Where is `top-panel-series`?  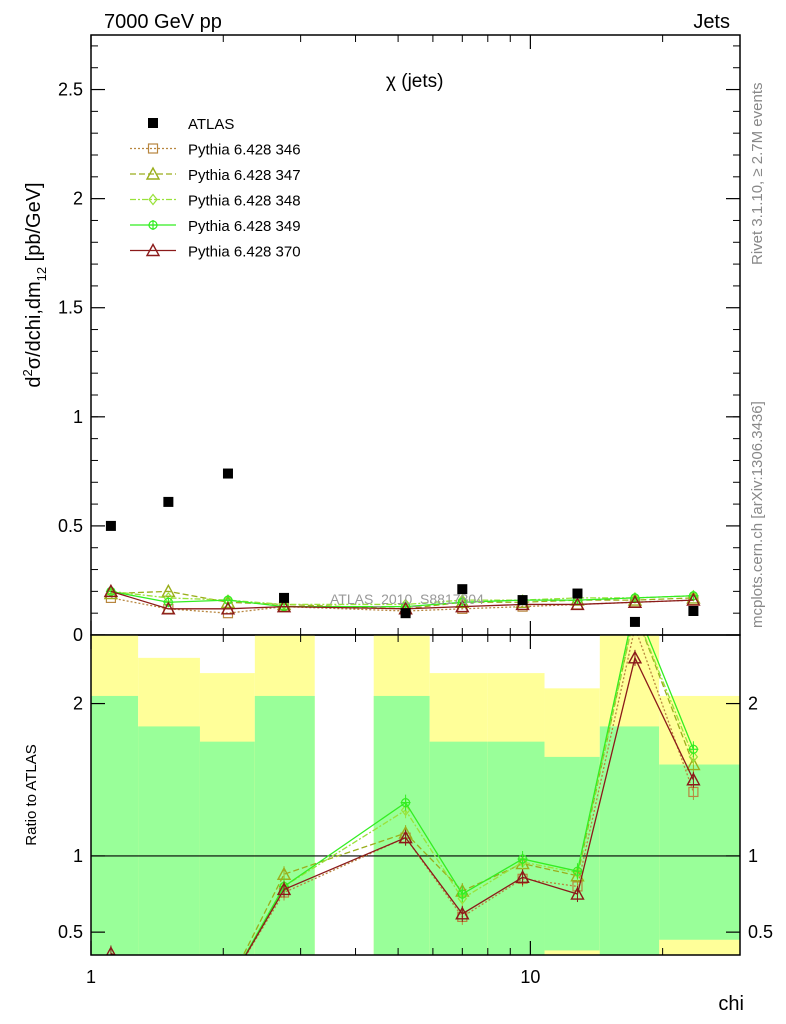 top-panel-series is located at coordinates (402, 547).